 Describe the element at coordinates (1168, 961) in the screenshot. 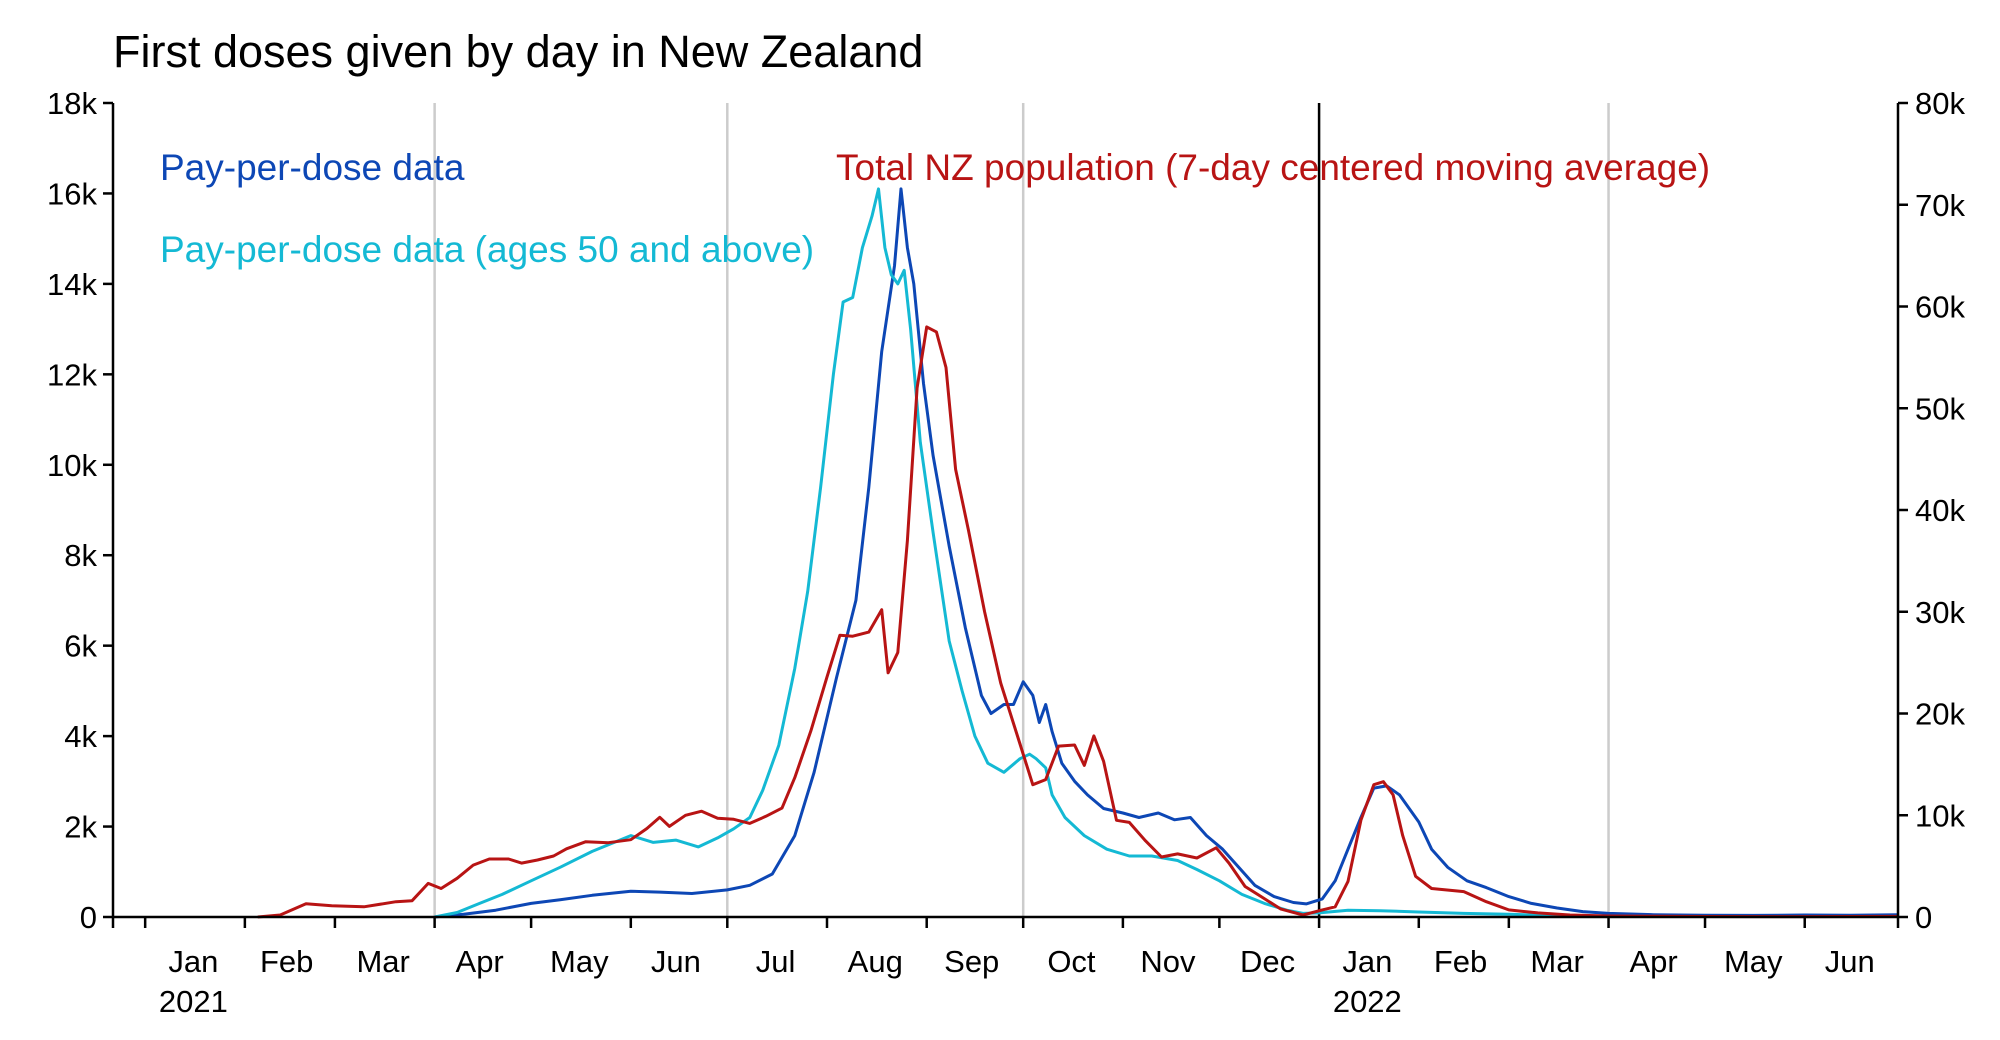

I see `month-label: Nov` at that location.